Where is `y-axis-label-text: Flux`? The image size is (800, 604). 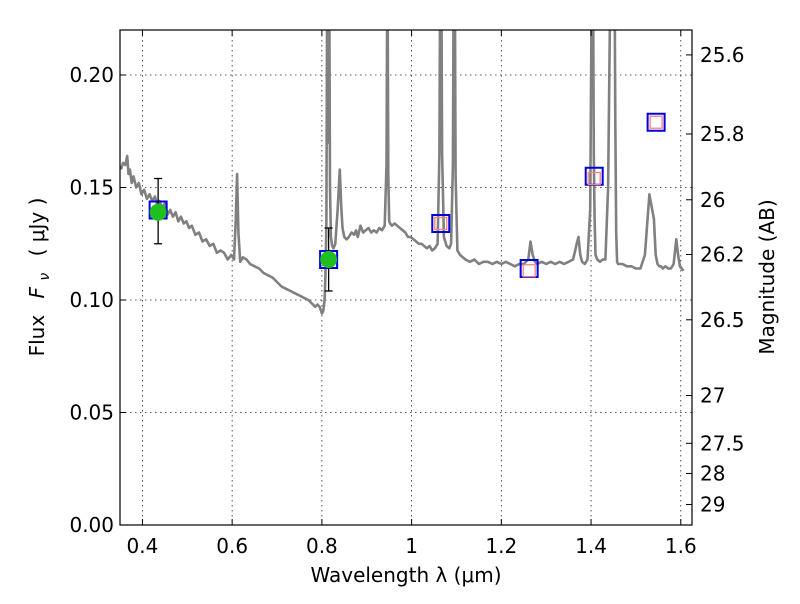 y-axis-label-text: Flux is located at coordinates (37, 336).